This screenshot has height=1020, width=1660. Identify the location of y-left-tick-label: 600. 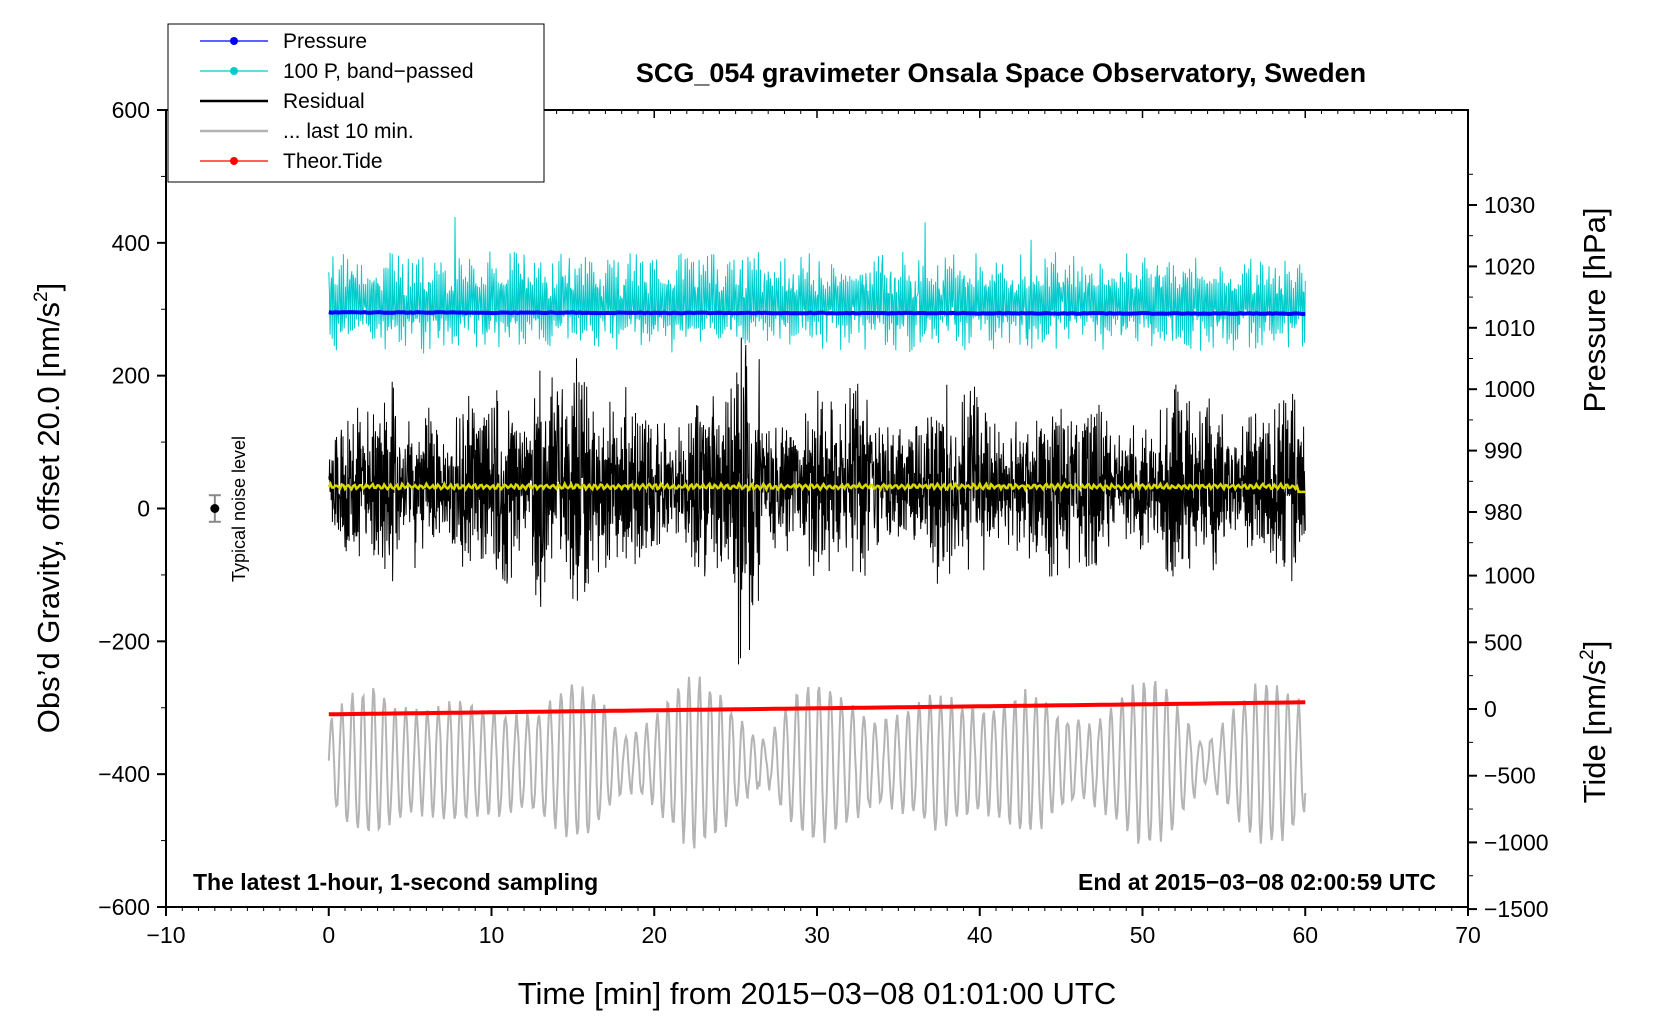
(131, 110).